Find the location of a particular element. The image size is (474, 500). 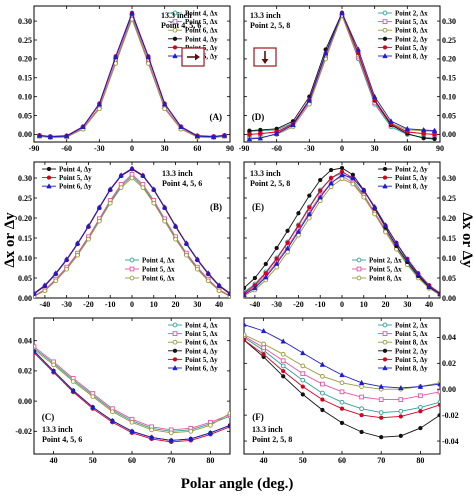

panel-tag: (A) is located at coordinates (216, 117).